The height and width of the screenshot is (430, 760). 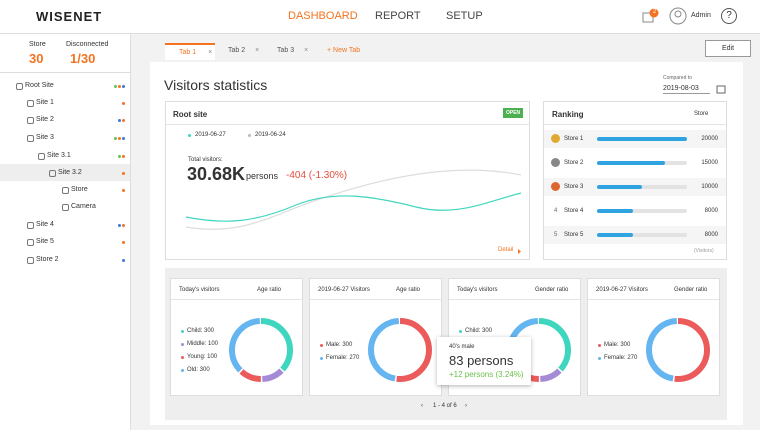 What do you see at coordinates (190, 51) in the screenshot?
I see `tab: Tab 1 ×` at bounding box center [190, 51].